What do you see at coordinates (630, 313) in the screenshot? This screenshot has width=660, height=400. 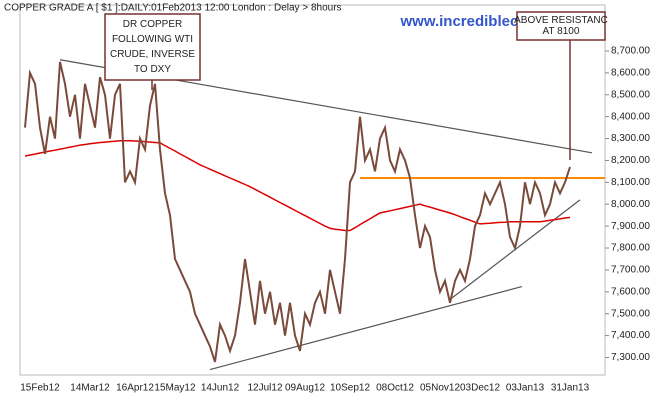 I see `y-tick-label: 7,500.00` at bounding box center [630, 313].